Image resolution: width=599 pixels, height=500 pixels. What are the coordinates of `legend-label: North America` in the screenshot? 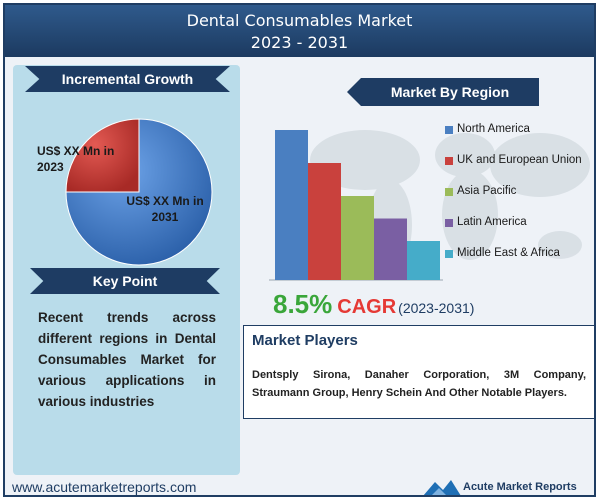 It's located at (493, 129).